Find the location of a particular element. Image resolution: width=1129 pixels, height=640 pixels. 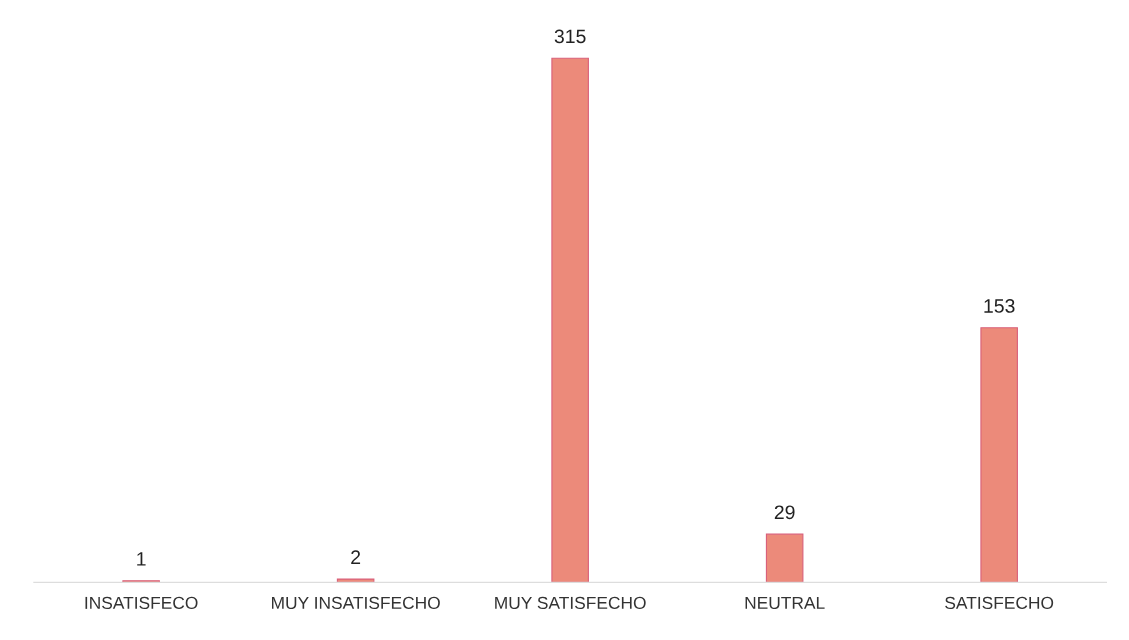

x-tick-label: MUY SATISFECHO is located at coordinates (570, 603).